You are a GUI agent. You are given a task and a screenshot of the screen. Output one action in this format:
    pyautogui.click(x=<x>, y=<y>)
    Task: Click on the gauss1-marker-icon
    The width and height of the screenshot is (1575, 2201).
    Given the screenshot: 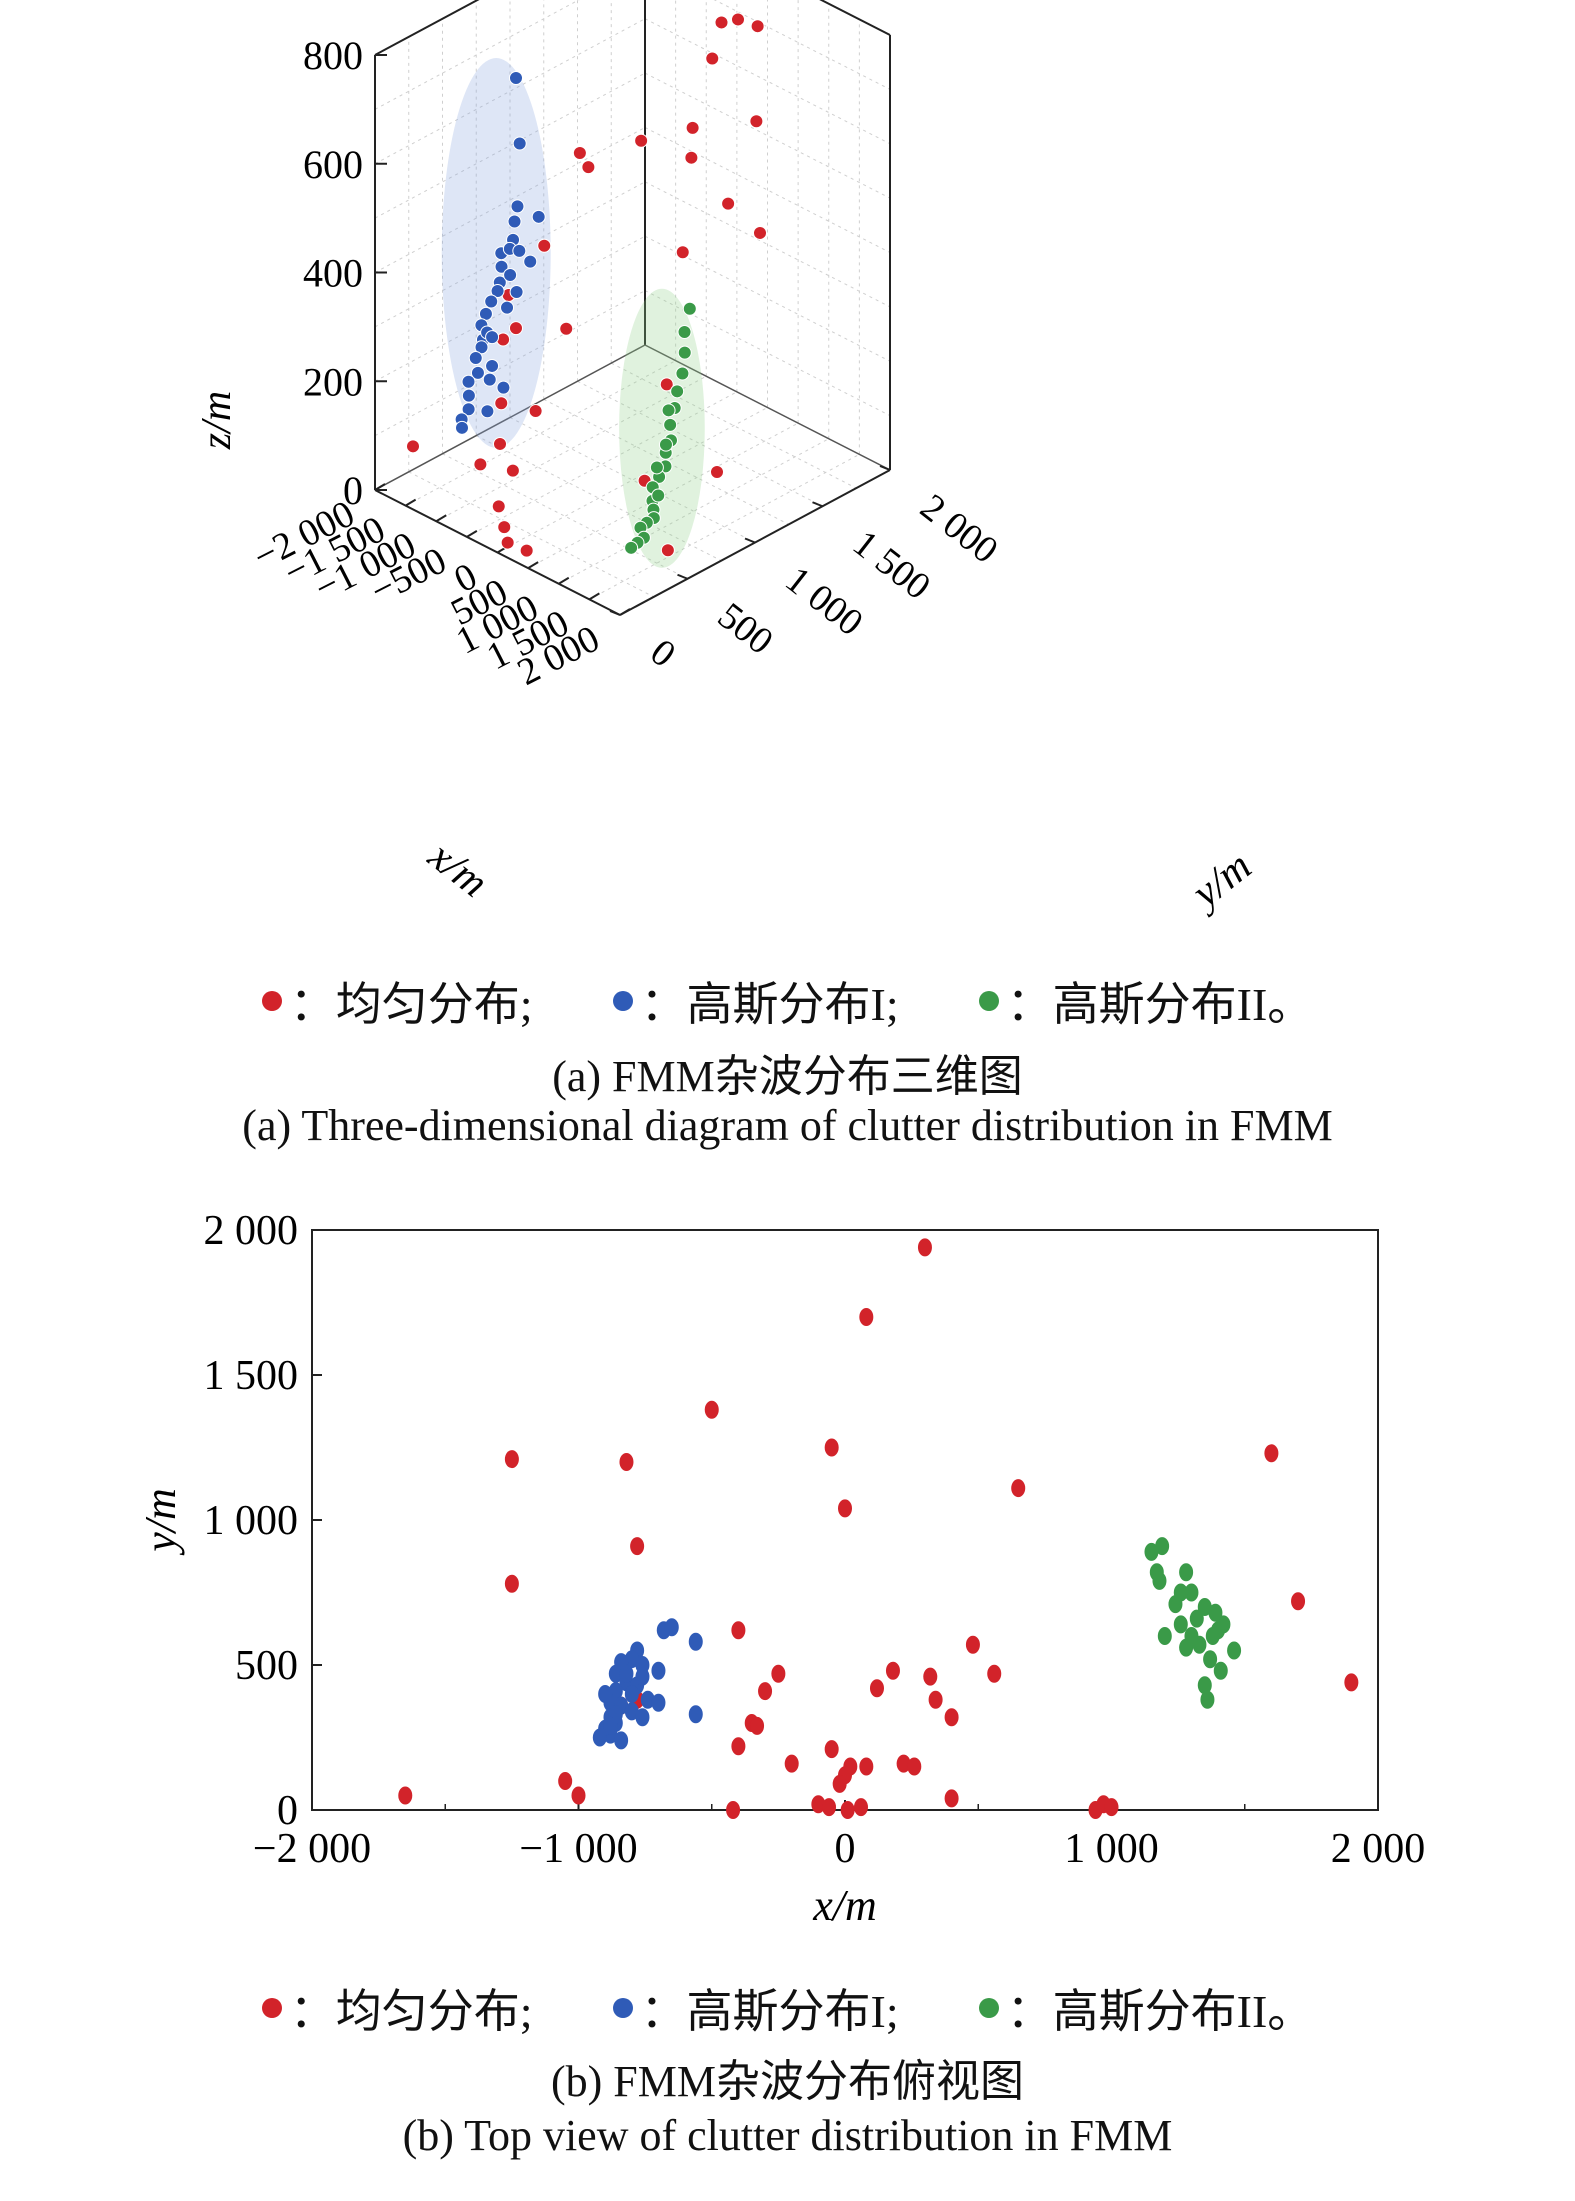 What is the action you would take?
    pyautogui.click(x=622, y=2008)
    